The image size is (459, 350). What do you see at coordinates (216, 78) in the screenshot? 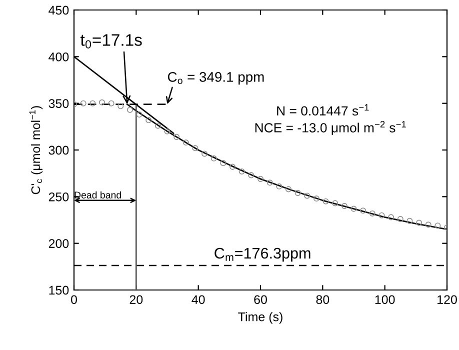
I see `annotation: C$_{o}$ = 349.1 ppm` at bounding box center [216, 78].